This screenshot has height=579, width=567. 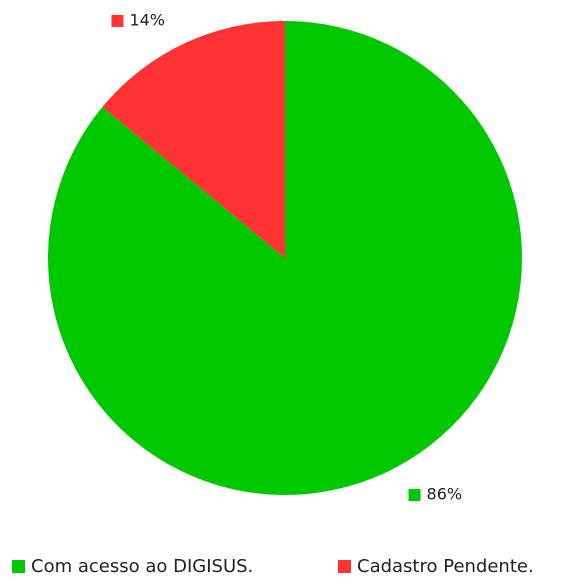 What do you see at coordinates (445, 494) in the screenshot?
I see `data-label: 86%` at bounding box center [445, 494].